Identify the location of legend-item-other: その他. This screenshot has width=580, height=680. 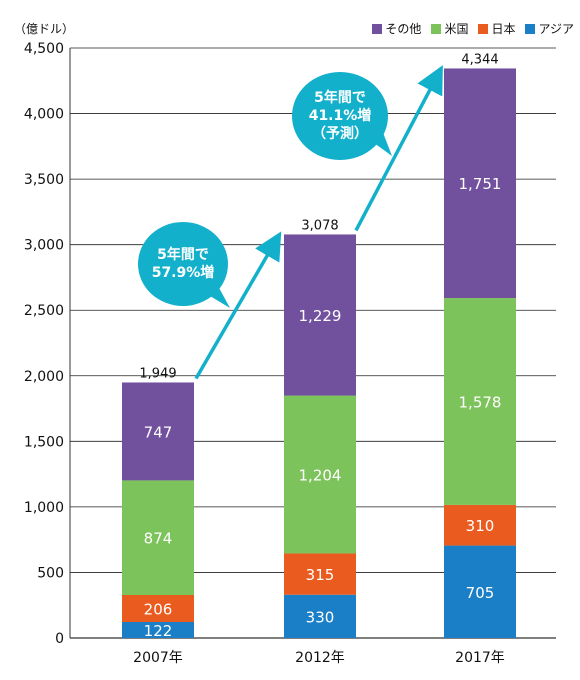
(396, 28).